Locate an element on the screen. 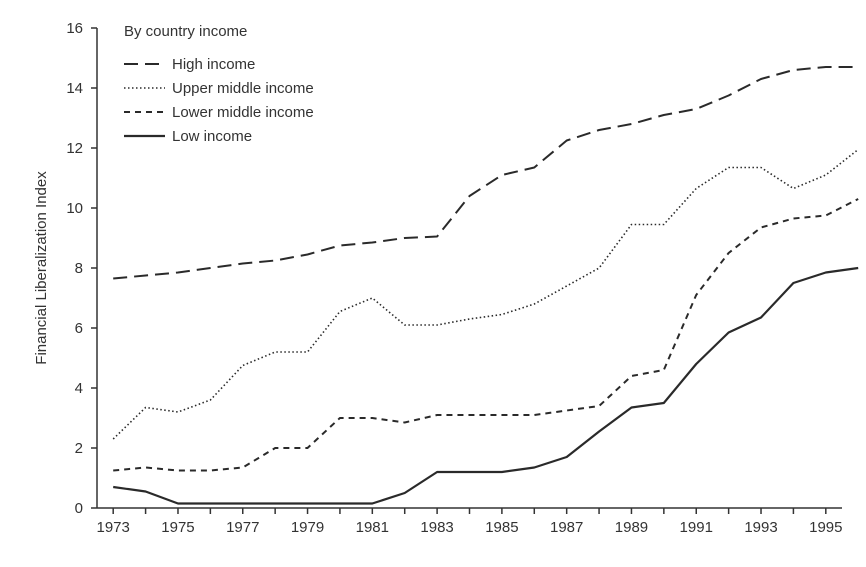  x-tick-label: 1973 is located at coordinates (113, 527).